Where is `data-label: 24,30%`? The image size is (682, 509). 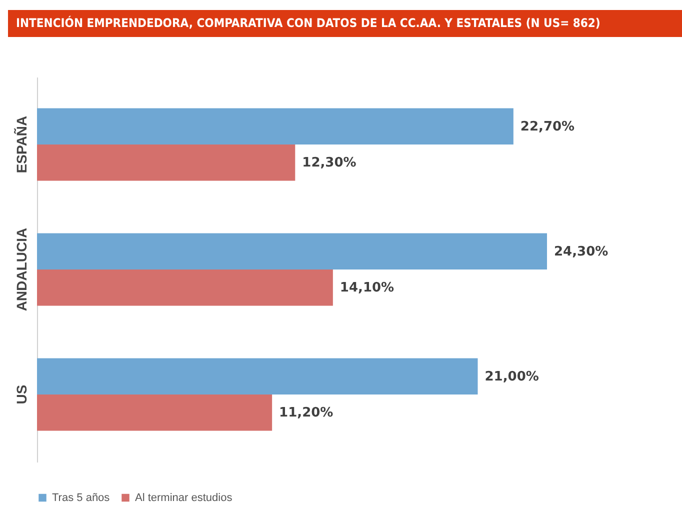 data-label: 24,30% is located at coordinates (581, 252).